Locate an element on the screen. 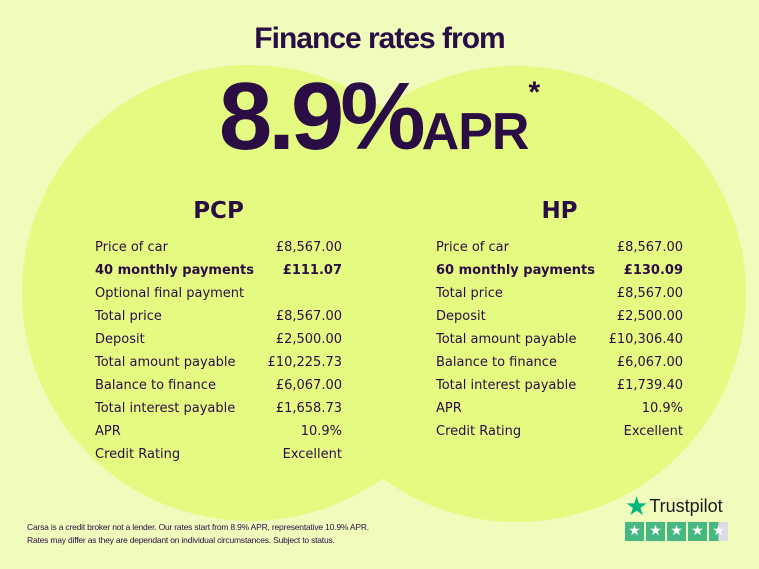 Image resolution: width=759 pixels, height=569 pixels. trustpilot-logo: ★ Trustpilot is located at coordinates (676, 506).